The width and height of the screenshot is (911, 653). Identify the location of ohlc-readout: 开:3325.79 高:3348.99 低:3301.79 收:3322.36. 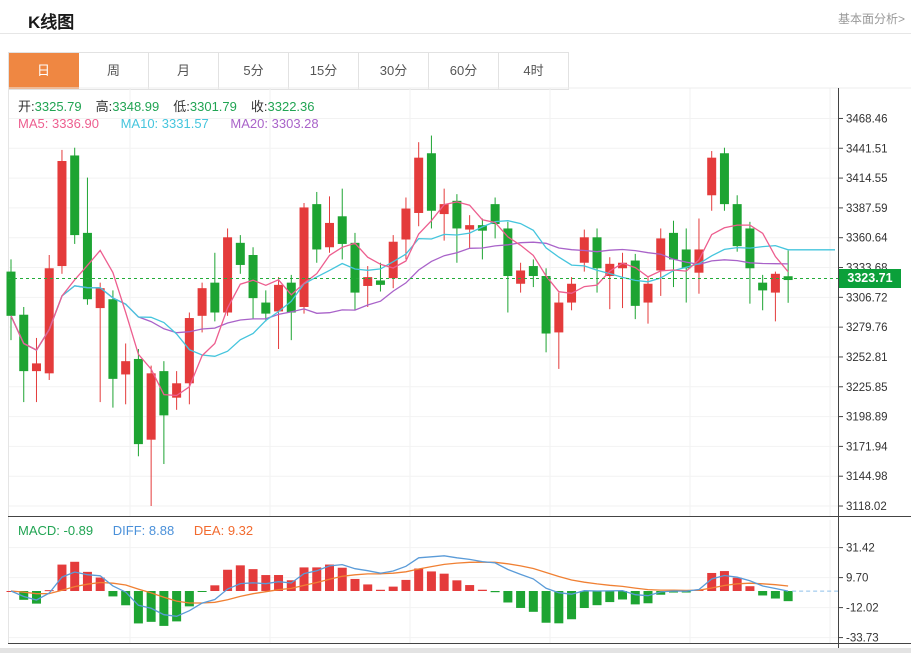
(173, 105).